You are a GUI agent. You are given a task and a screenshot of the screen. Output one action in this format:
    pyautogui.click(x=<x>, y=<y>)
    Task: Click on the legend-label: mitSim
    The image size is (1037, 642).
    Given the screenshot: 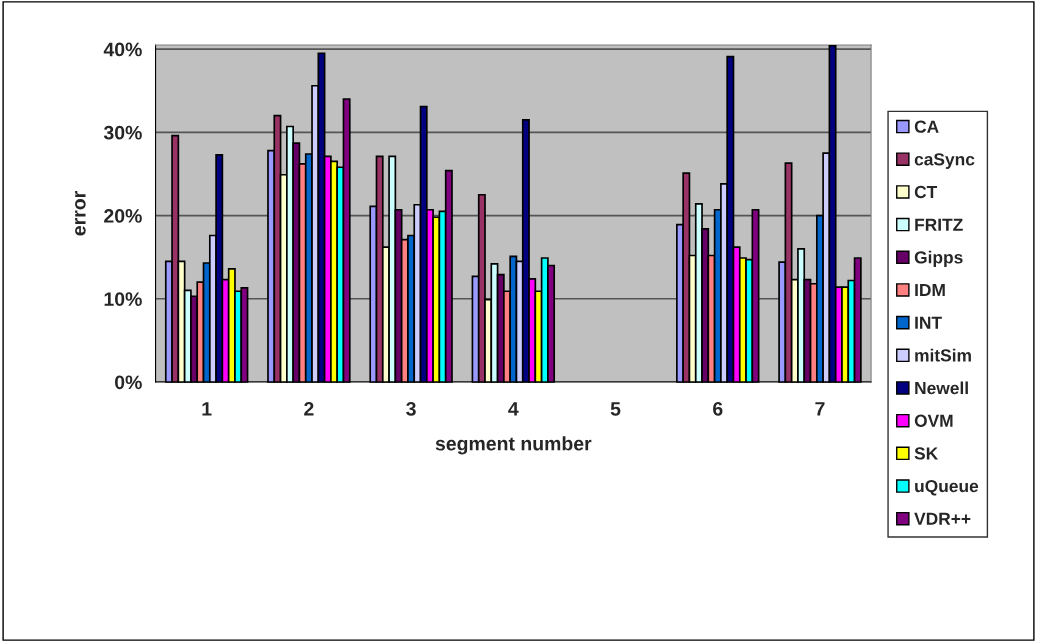 What is the action you would take?
    pyautogui.click(x=943, y=355)
    